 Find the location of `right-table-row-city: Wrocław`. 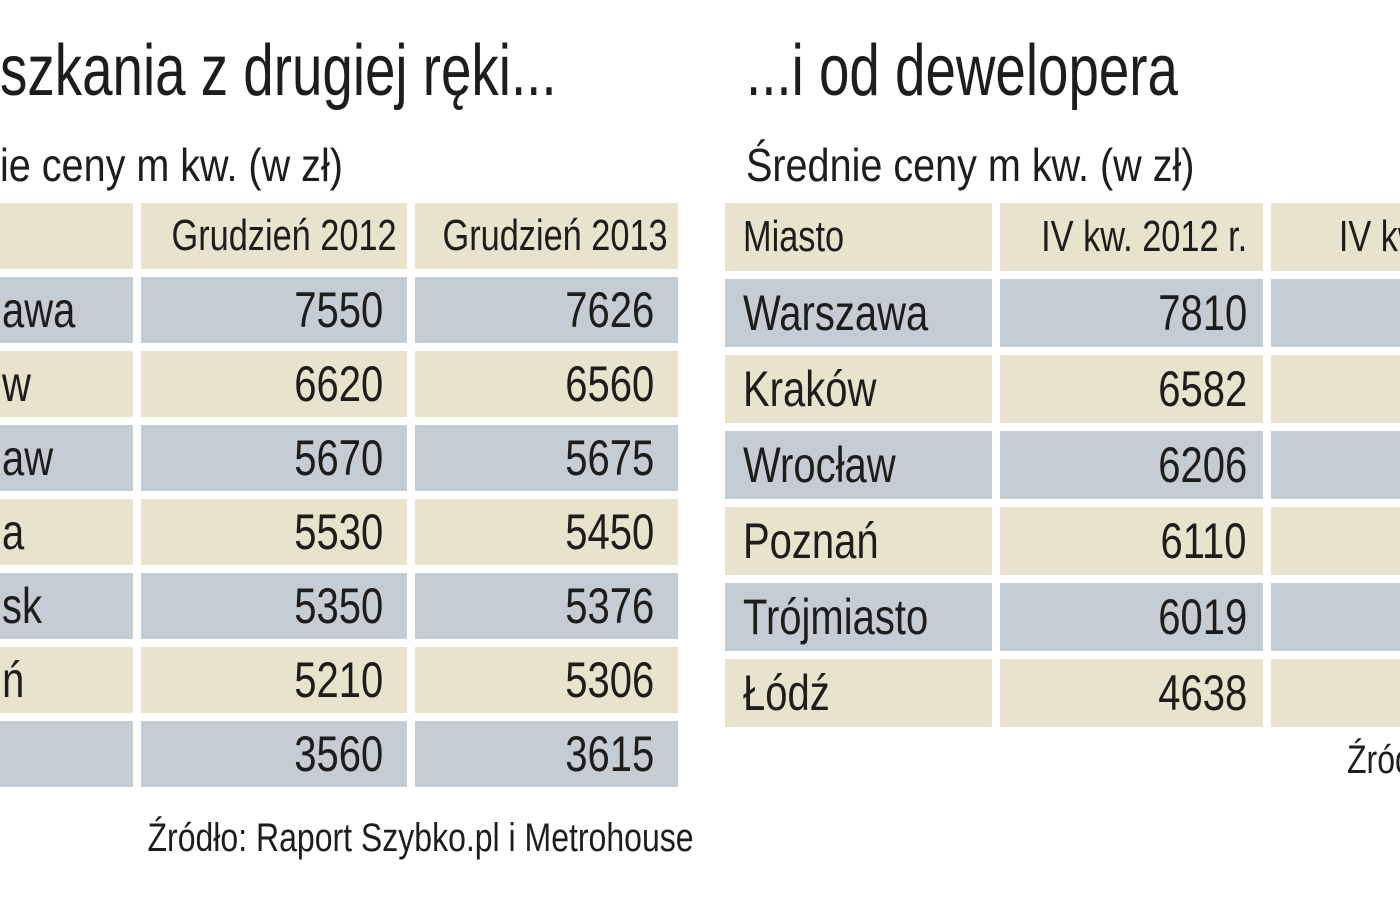

right-table-row-city: Wrocław is located at coordinates (858, 465).